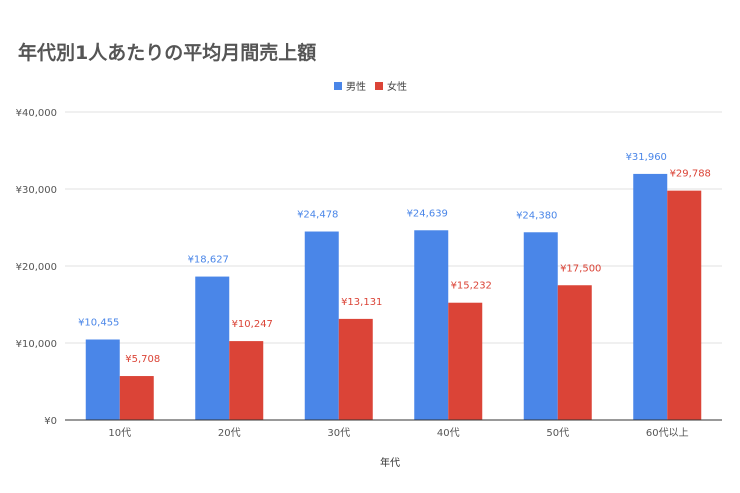 This screenshot has height=493, width=740. Describe the element at coordinates (36, 190) in the screenshot. I see `y-tick-label: ¥30,000` at that location.